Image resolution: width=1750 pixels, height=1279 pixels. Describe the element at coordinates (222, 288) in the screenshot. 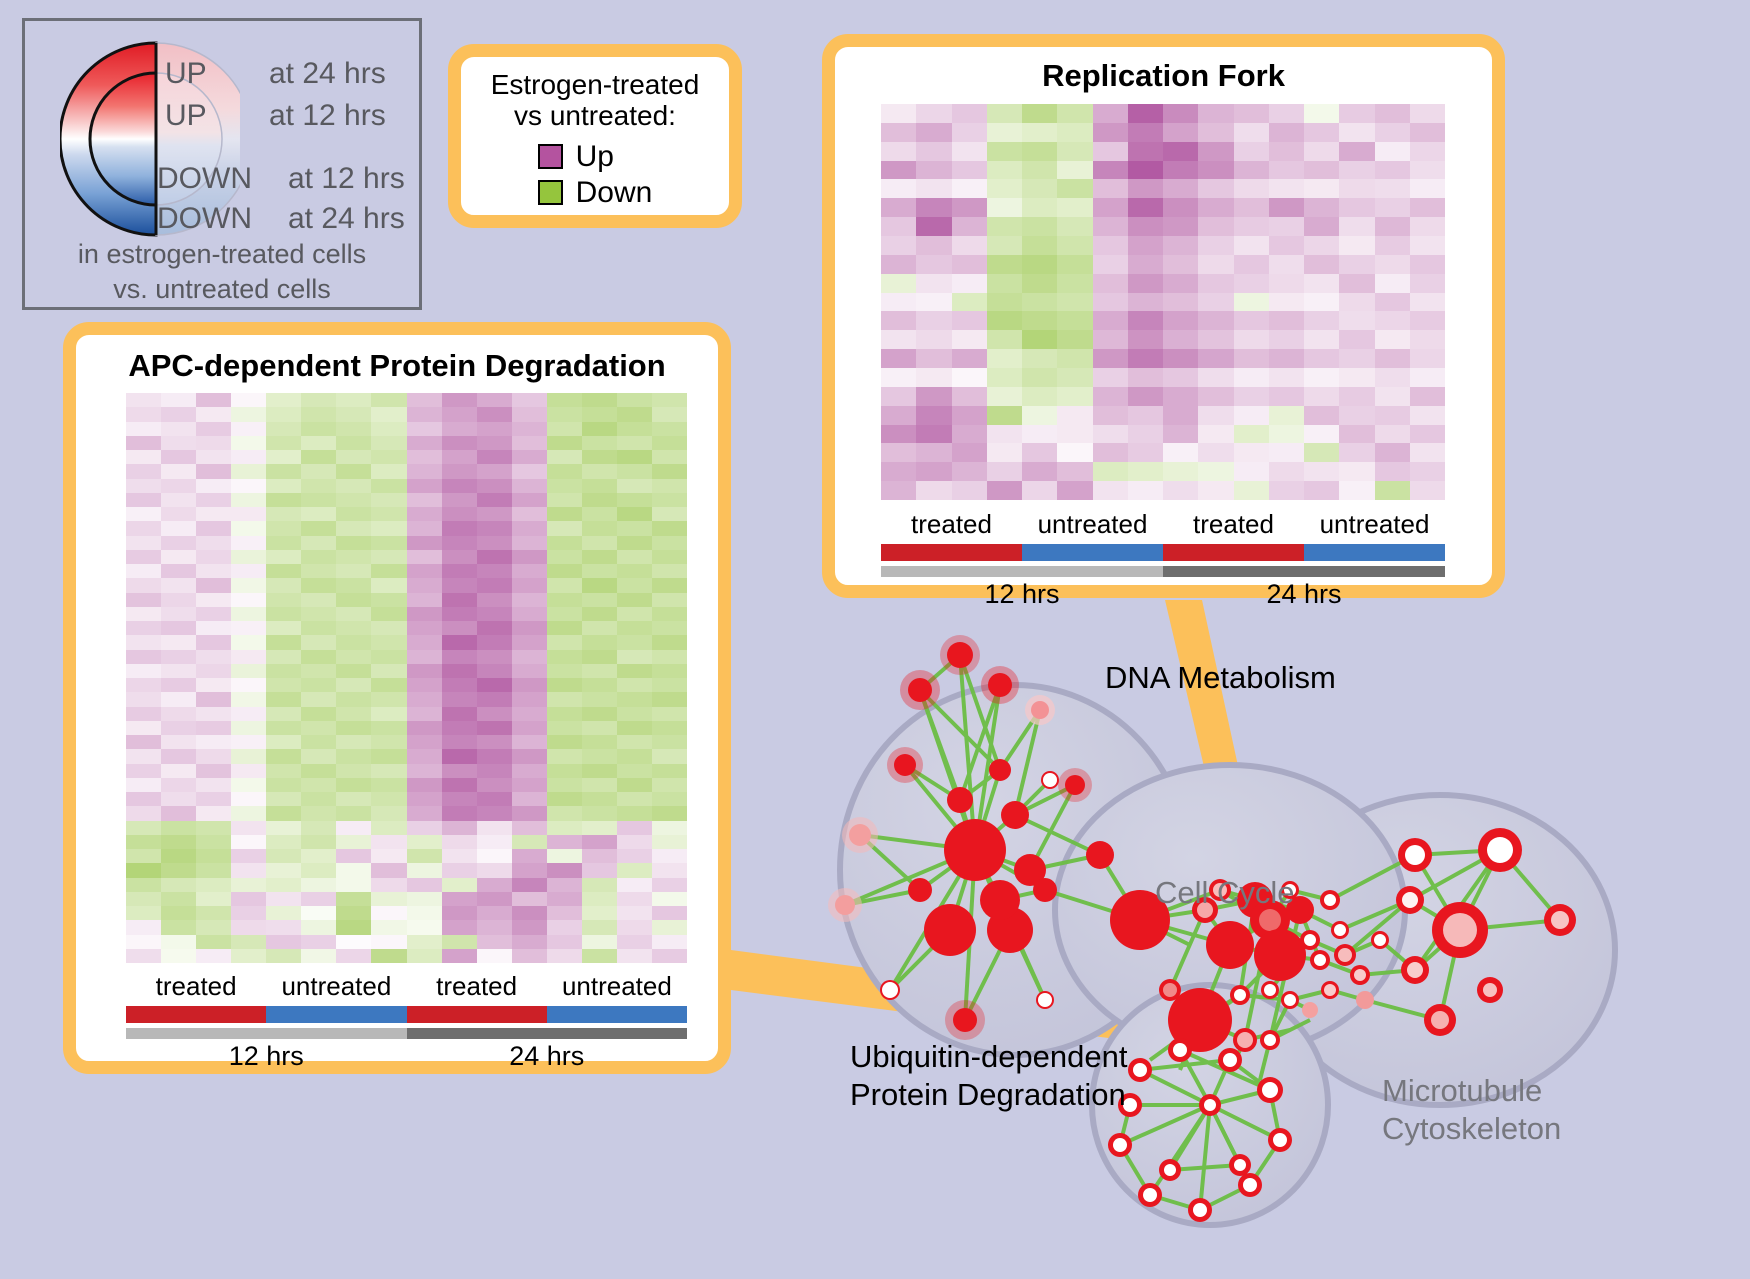

I see `key-footer-line2: vs. untreated cells` at that location.